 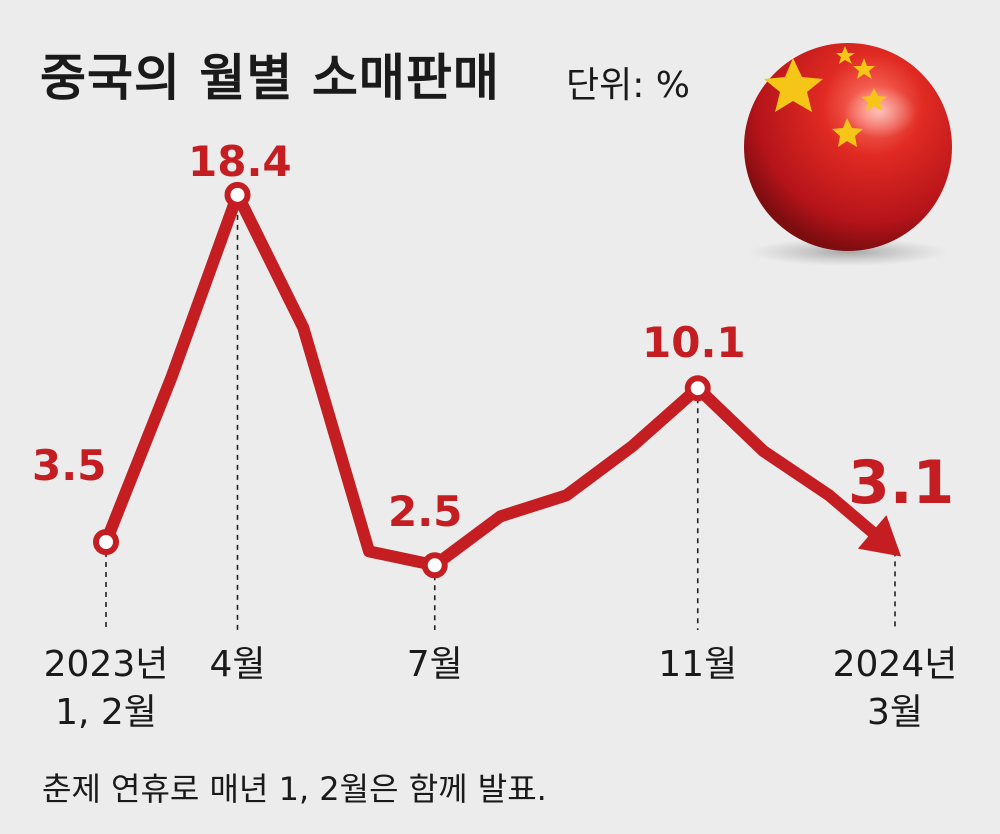 I want to click on footnote: 춘제 연휴로 매년 1, 2월은 함께 발표., so click(x=294, y=789).